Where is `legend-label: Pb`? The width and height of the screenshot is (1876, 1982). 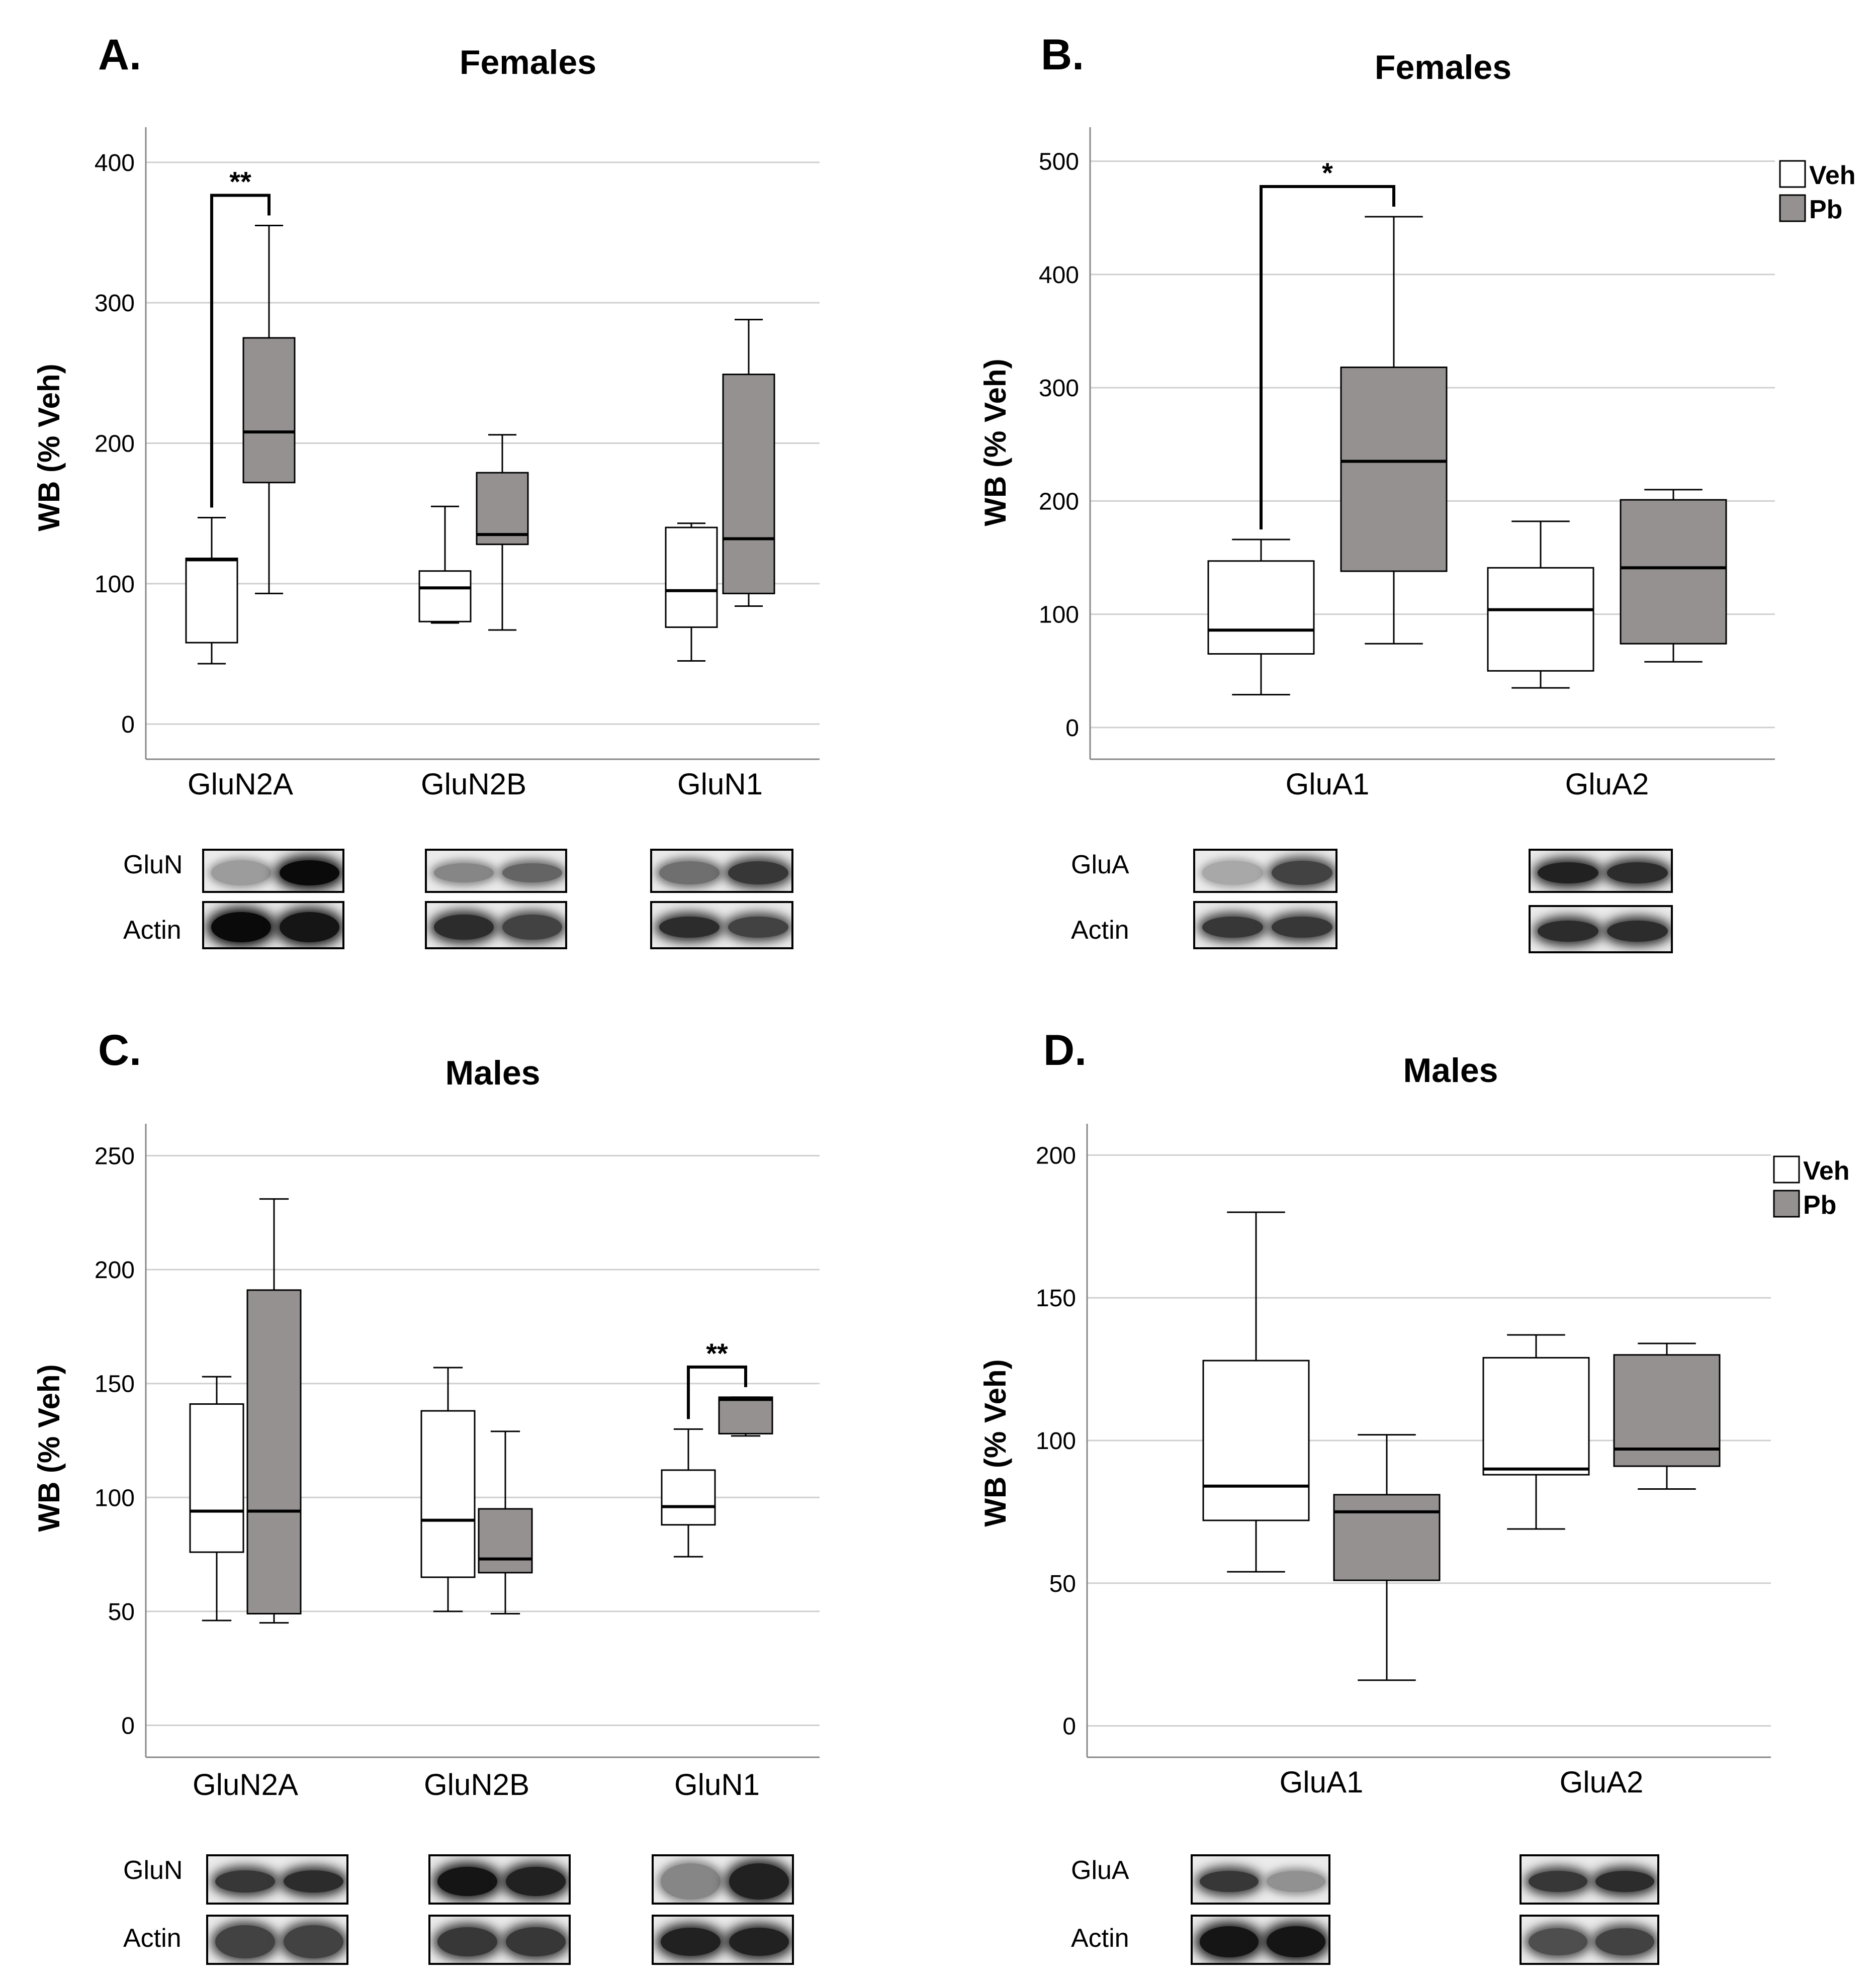
legend-label: Pb is located at coordinates (1825, 209).